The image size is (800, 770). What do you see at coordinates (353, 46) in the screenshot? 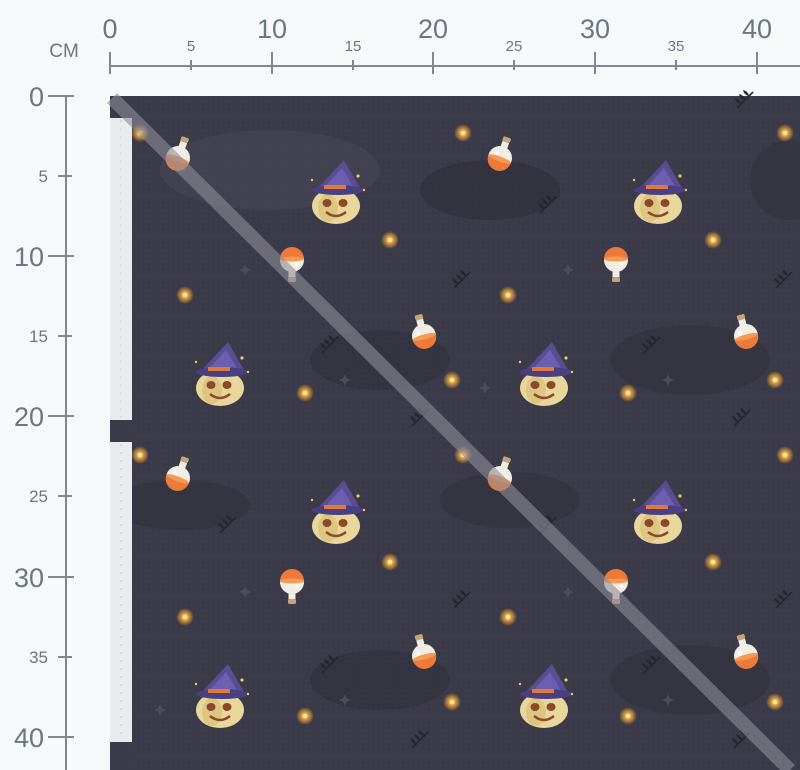
I see `top-ruler-minor-label: 15` at bounding box center [353, 46].